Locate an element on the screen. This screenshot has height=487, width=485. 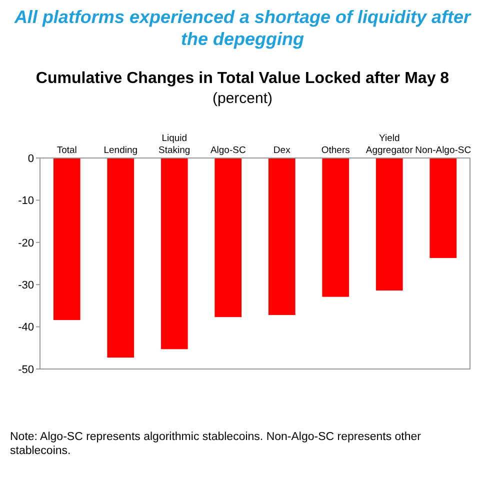
text: All platforms experienced a shortage of liquidity after the depegging is located at coordinates (242, 28).